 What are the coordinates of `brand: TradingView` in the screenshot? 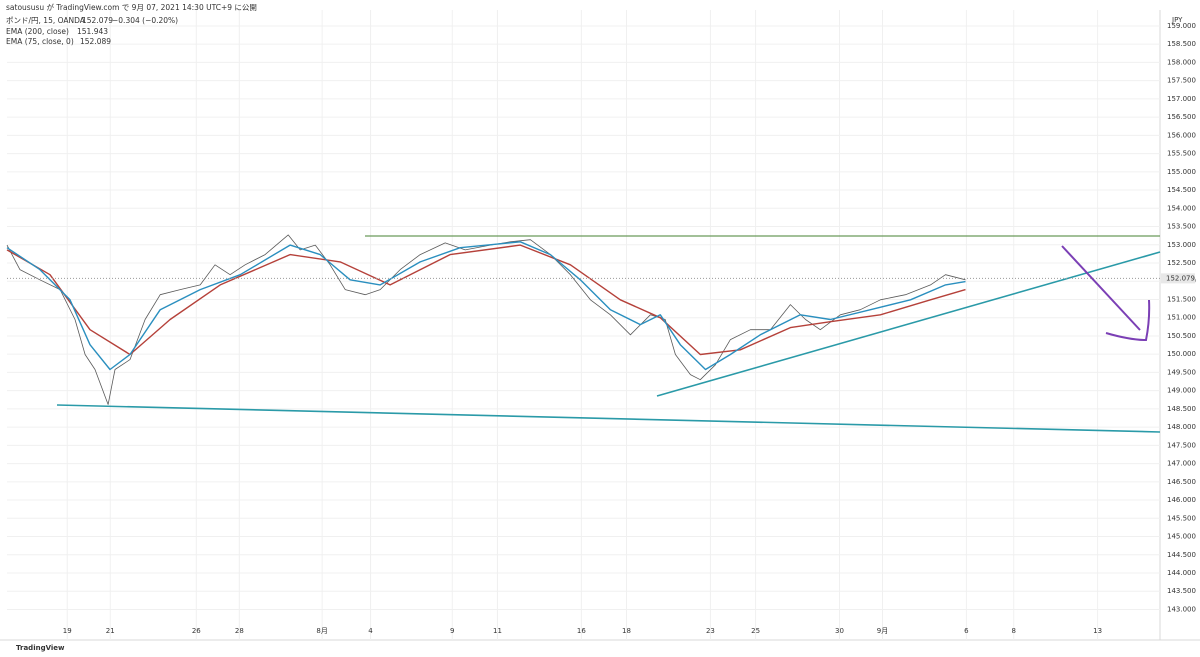 It's located at (40, 648).